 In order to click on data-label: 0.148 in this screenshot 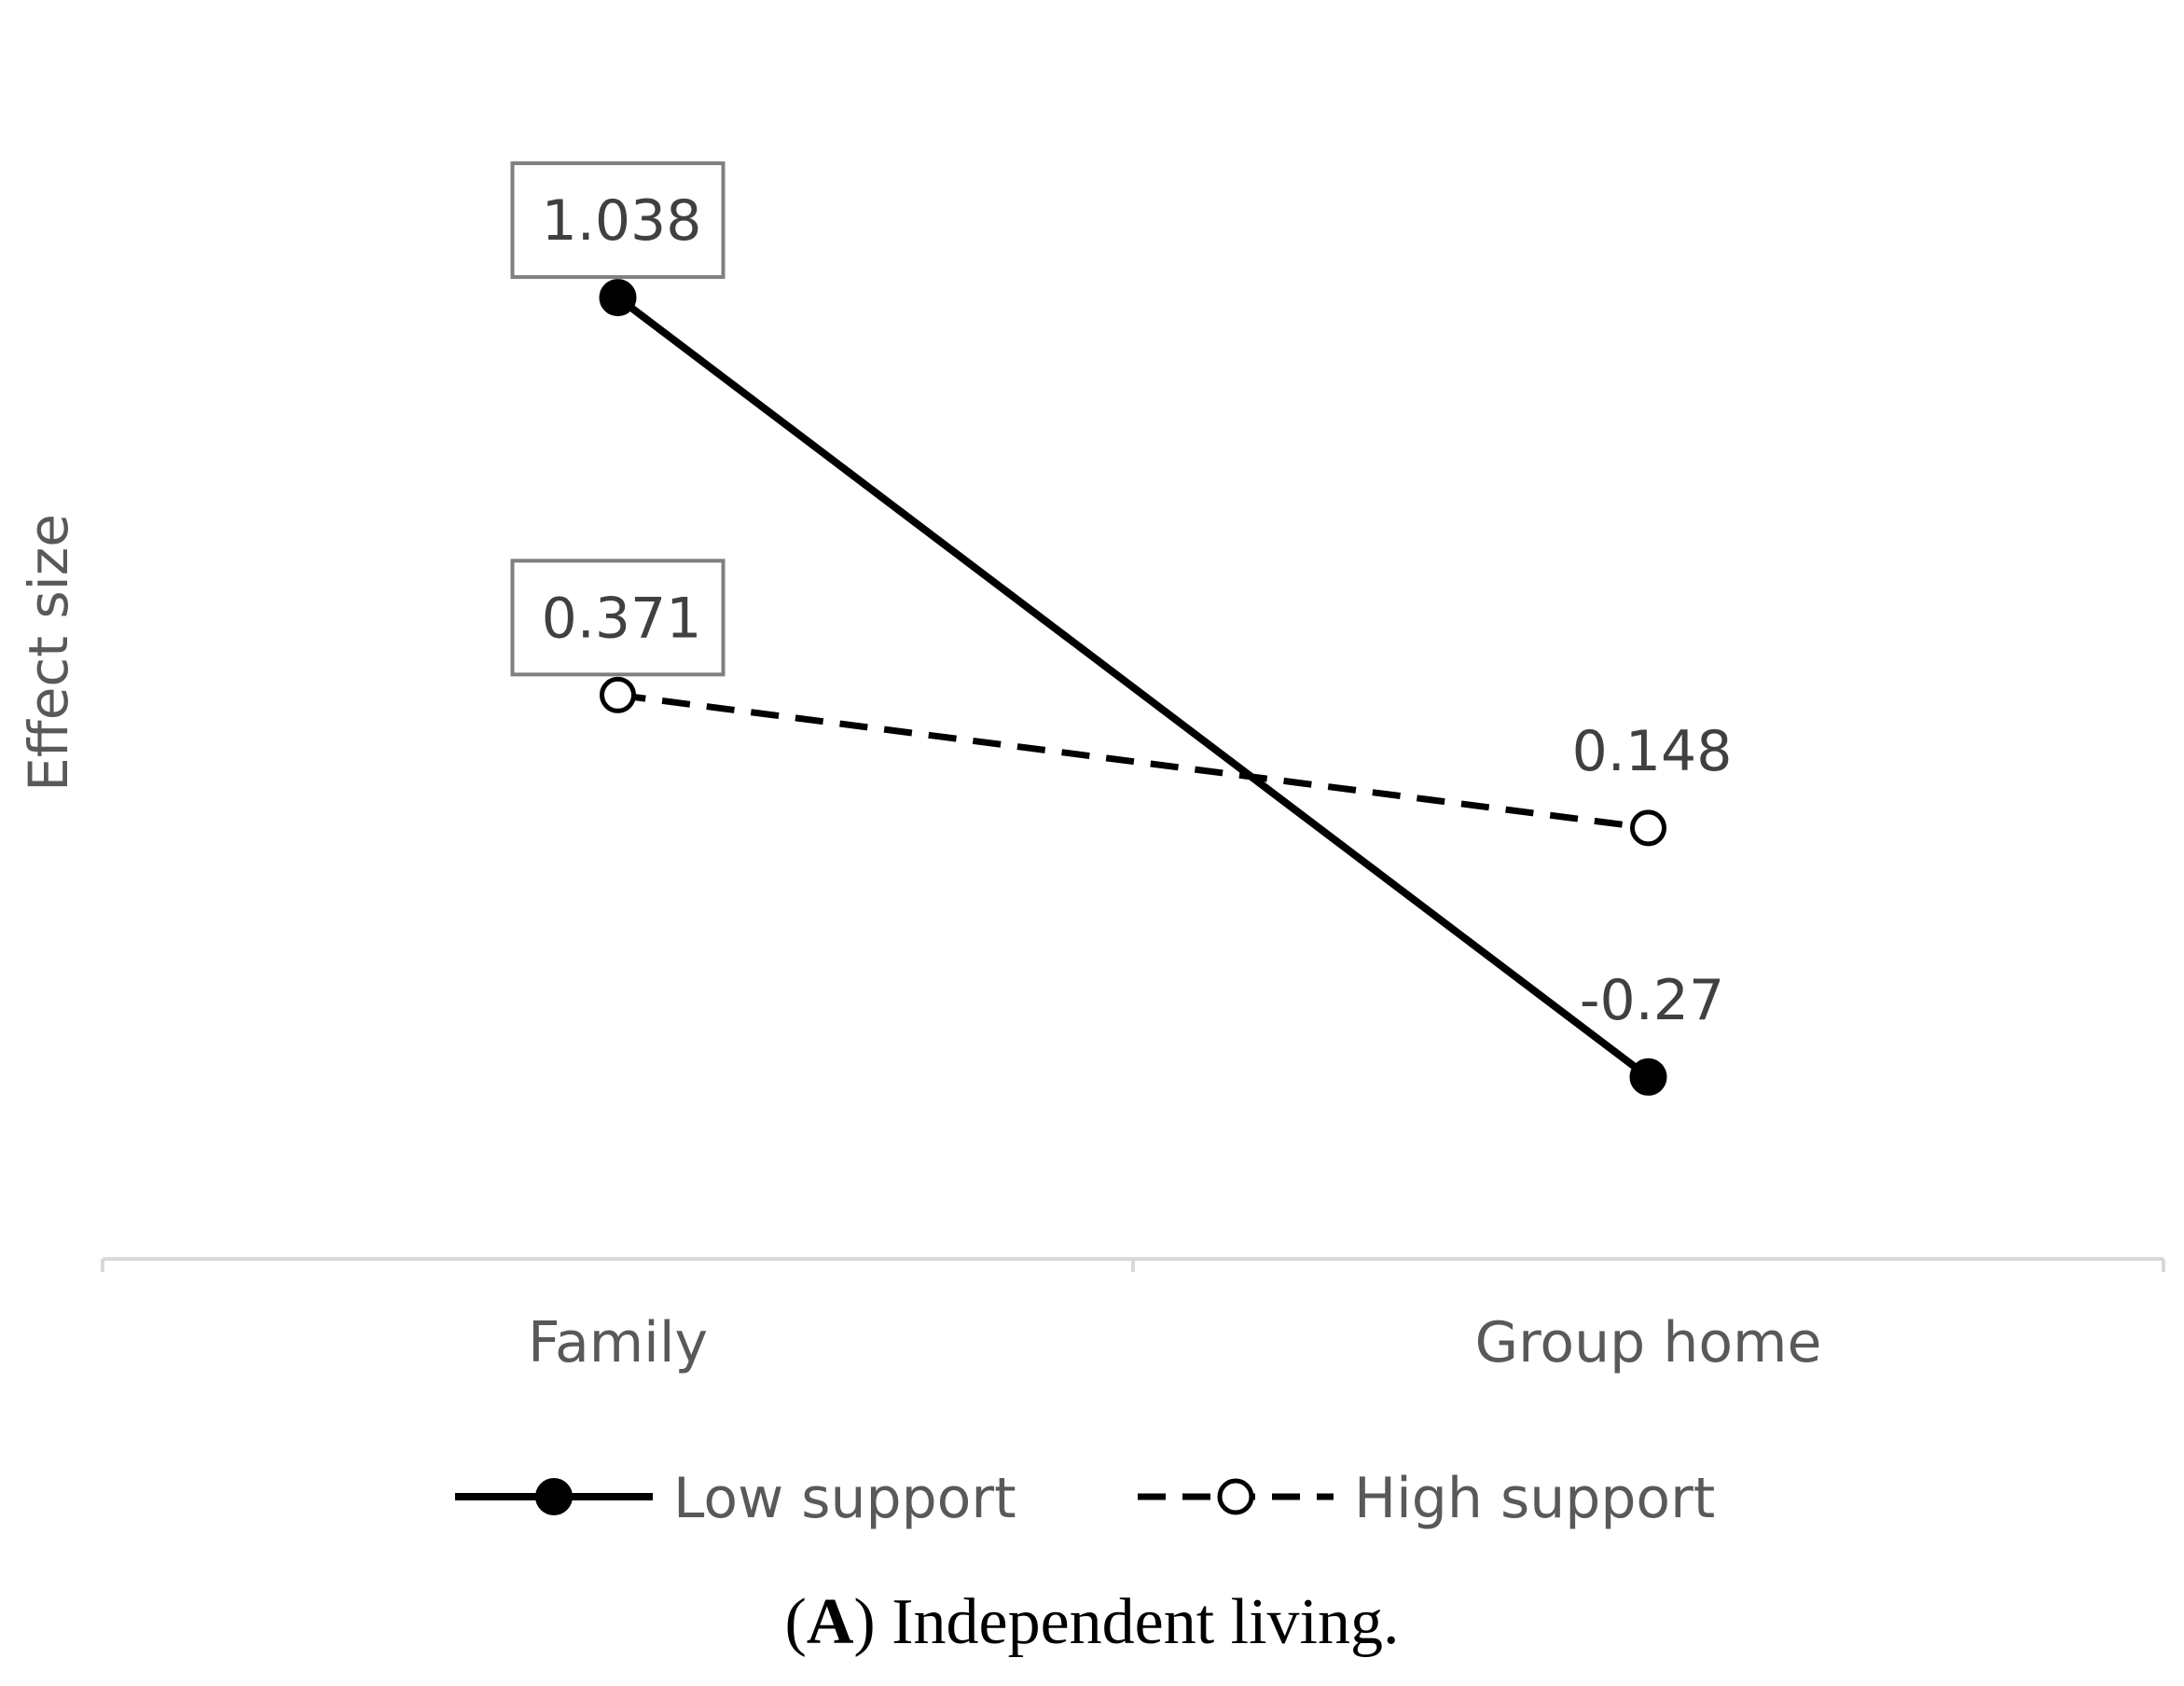, I will do `click(1652, 752)`.